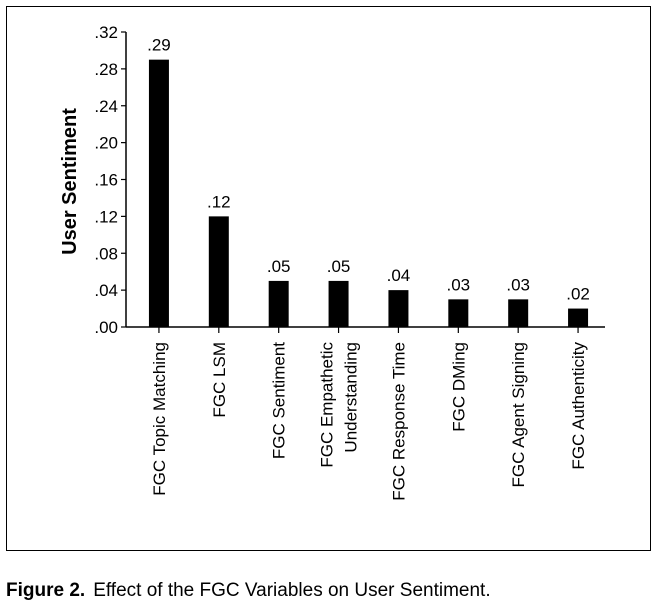  What do you see at coordinates (106, 327) in the screenshot?
I see `y-tick-label: .00` at bounding box center [106, 327].